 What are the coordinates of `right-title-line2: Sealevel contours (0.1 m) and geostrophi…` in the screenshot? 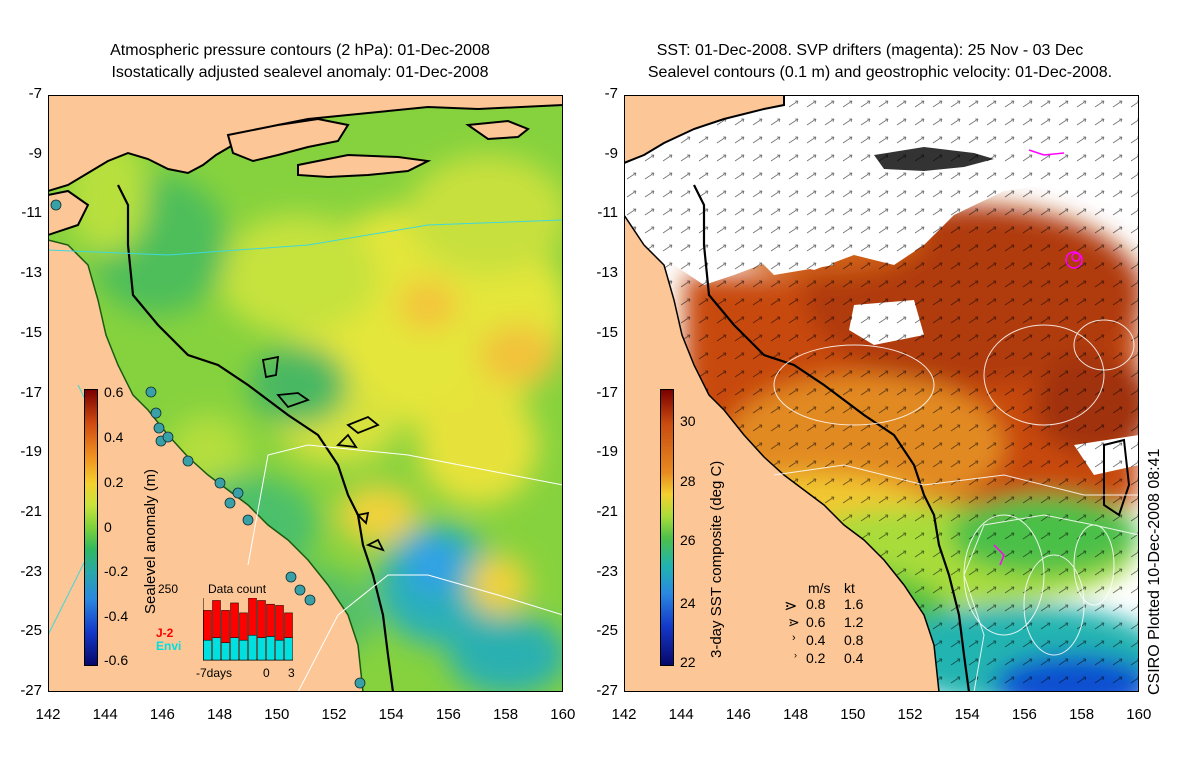 It's located at (880, 72).